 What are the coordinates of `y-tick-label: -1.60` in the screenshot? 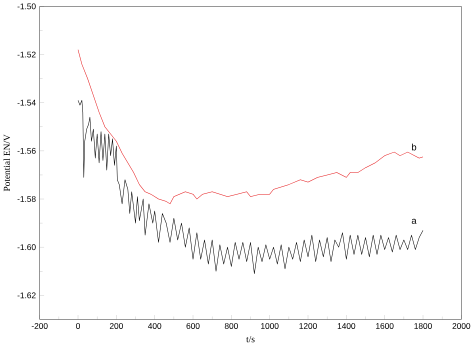 It's located at (27, 247).